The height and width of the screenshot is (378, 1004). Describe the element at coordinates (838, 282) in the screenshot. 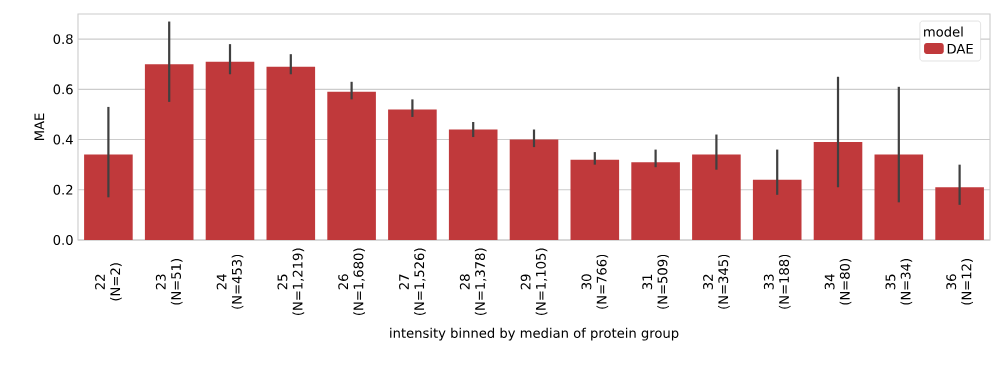

I see `x-tick-label: 34 (N=80)` at that location.